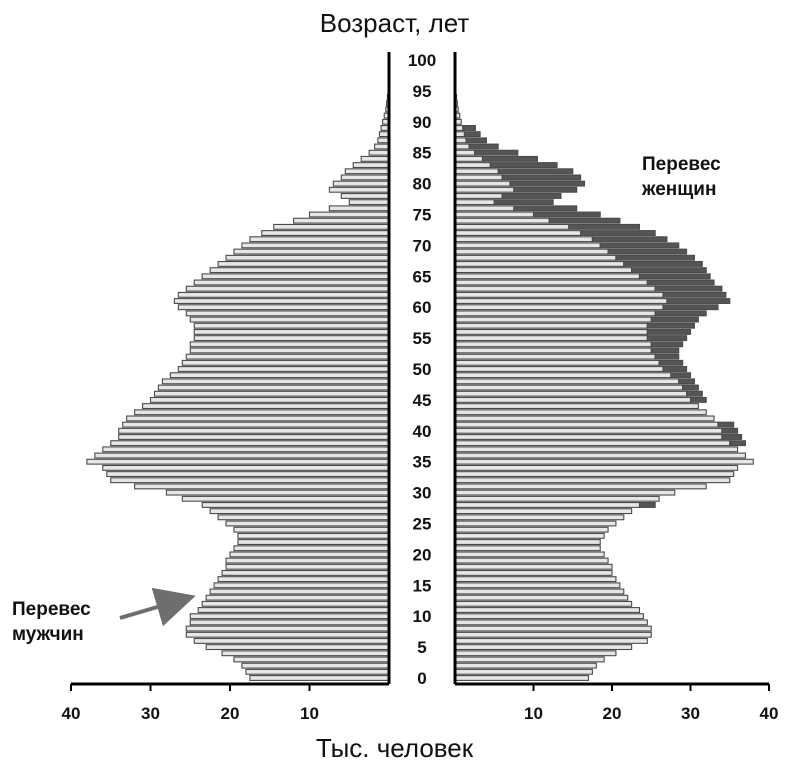  Describe the element at coordinates (422, 245) in the screenshot. I see `age-tick-label-70: 70` at that location.